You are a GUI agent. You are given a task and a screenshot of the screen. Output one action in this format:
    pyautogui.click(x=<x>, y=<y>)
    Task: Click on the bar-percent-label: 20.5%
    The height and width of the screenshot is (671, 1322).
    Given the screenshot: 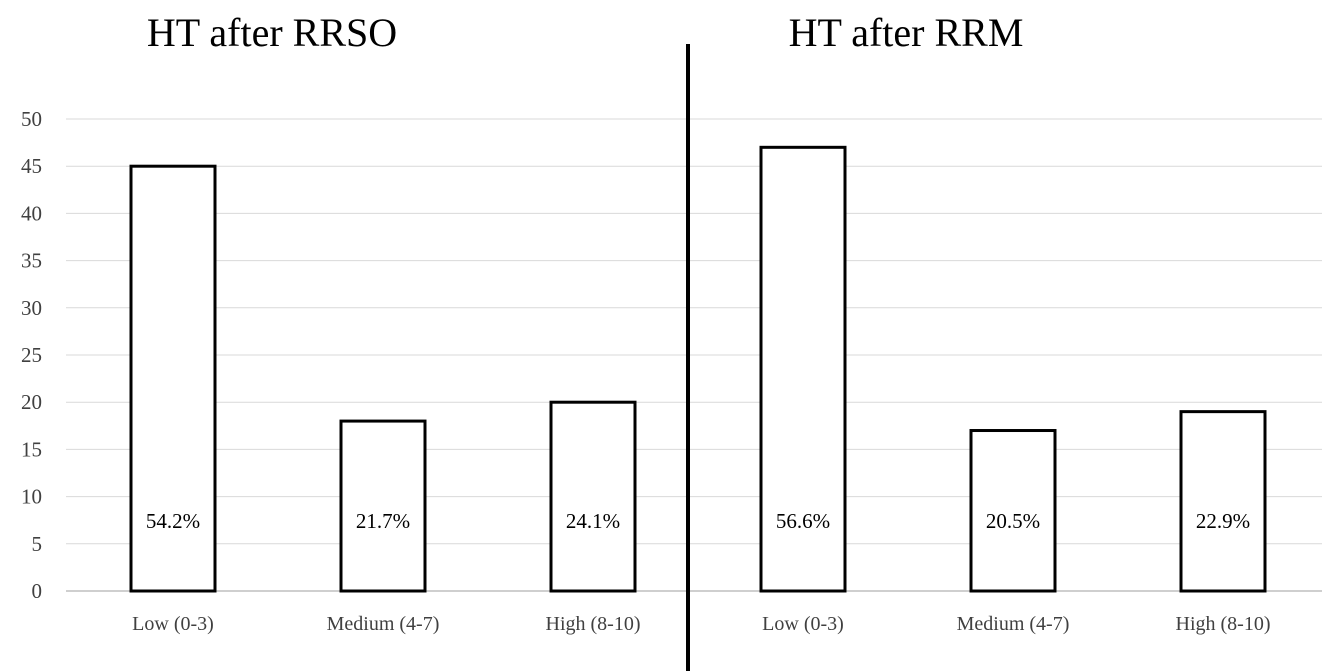 What is the action you would take?
    pyautogui.click(x=1013, y=521)
    